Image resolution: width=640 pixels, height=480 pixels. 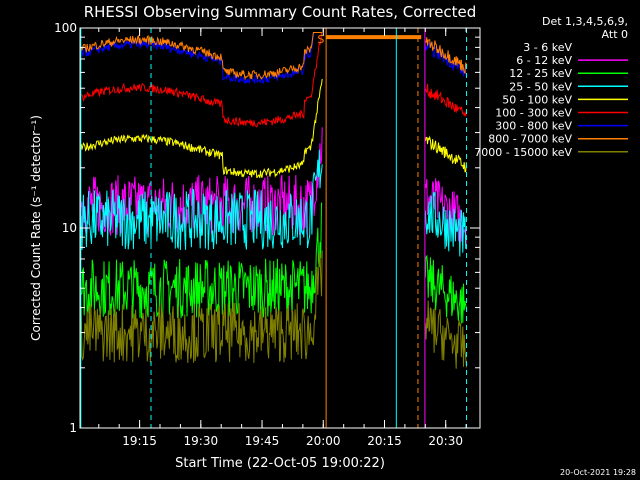 I want to click on legend-label-300-800-keV: 300 - 800 keV, so click(x=533, y=126).